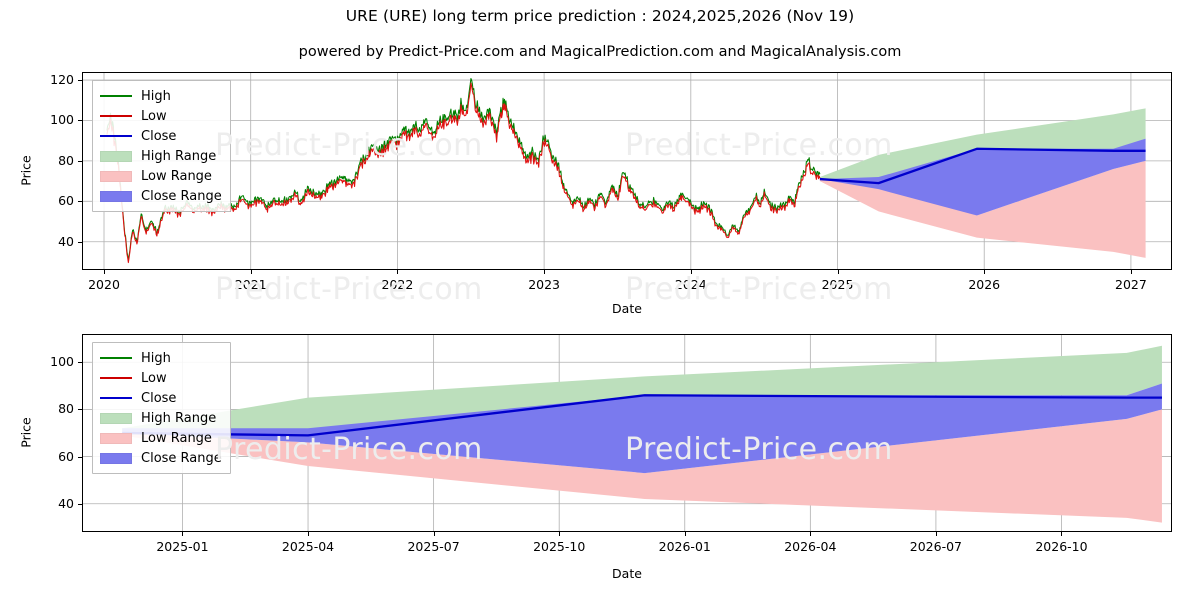 This screenshot has width=1200, height=600. What do you see at coordinates (66, 160) in the screenshot?
I see `top-chart-y-tick: 80` at bounding box center [66, 160].